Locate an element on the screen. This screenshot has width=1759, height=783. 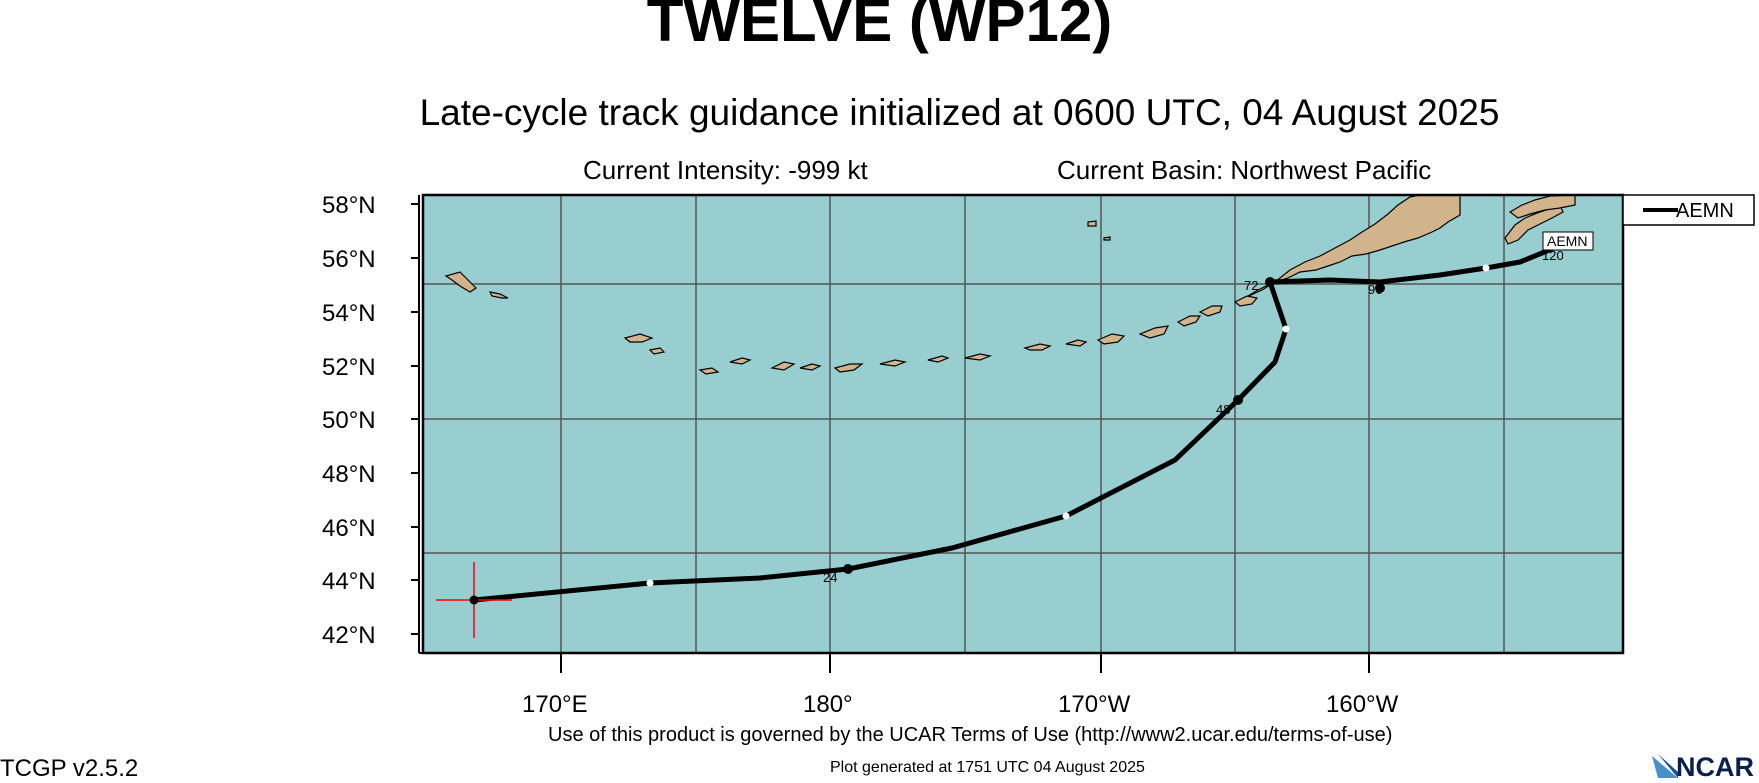
current-position-marker is located at coordinates (474, 600).